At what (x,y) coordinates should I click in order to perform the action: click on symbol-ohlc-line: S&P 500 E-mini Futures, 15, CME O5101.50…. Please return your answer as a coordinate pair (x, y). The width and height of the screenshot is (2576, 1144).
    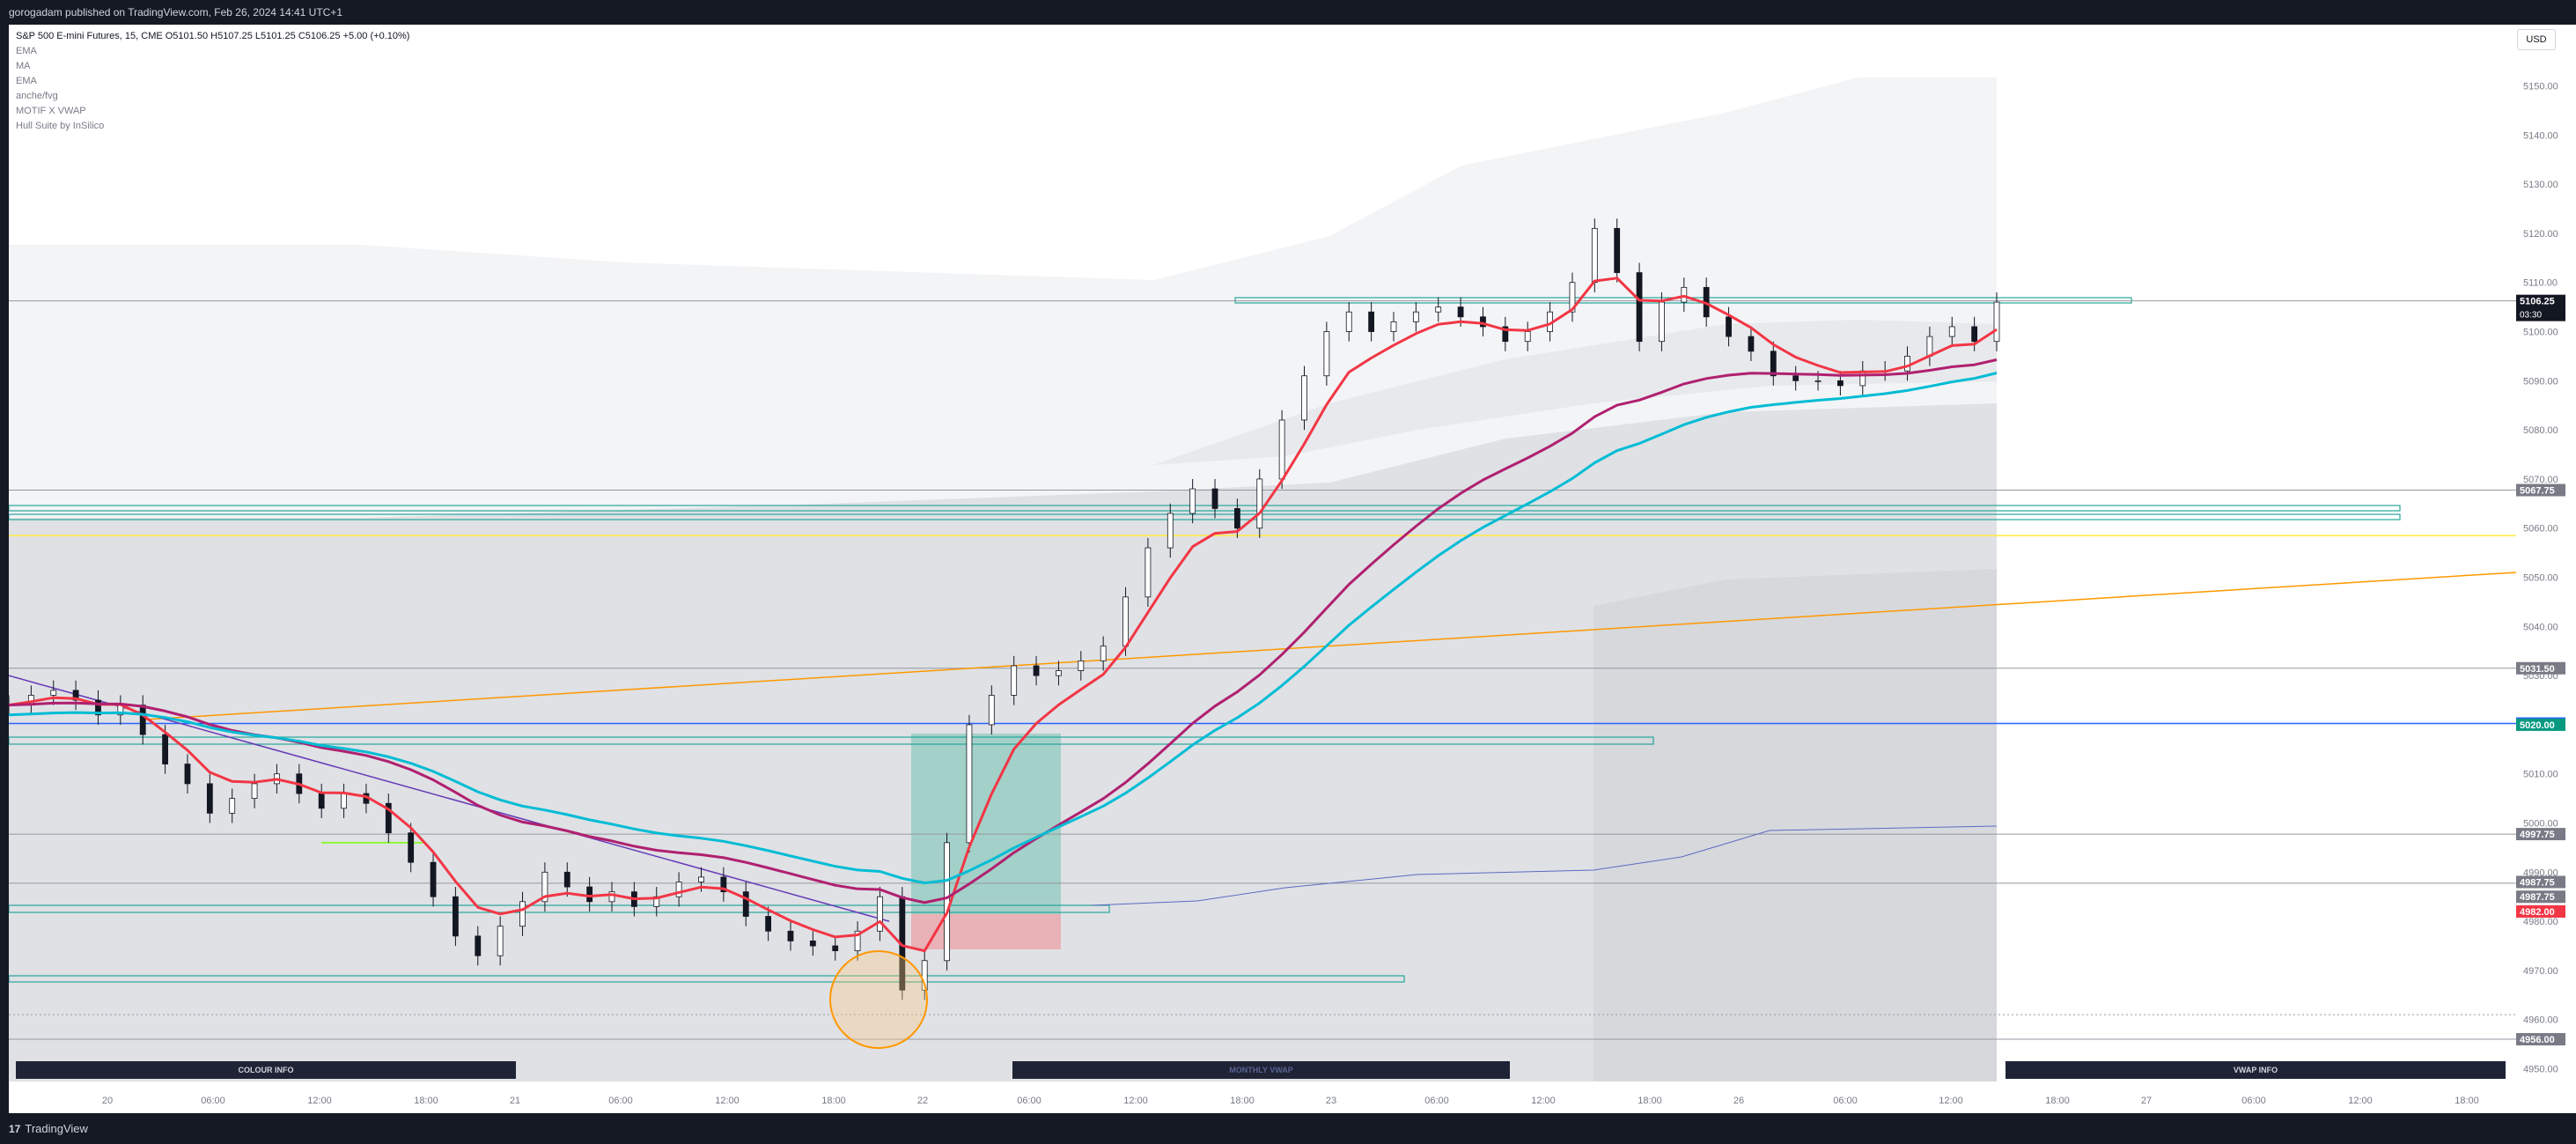
    Looking at the image, I should click on (213, 36).